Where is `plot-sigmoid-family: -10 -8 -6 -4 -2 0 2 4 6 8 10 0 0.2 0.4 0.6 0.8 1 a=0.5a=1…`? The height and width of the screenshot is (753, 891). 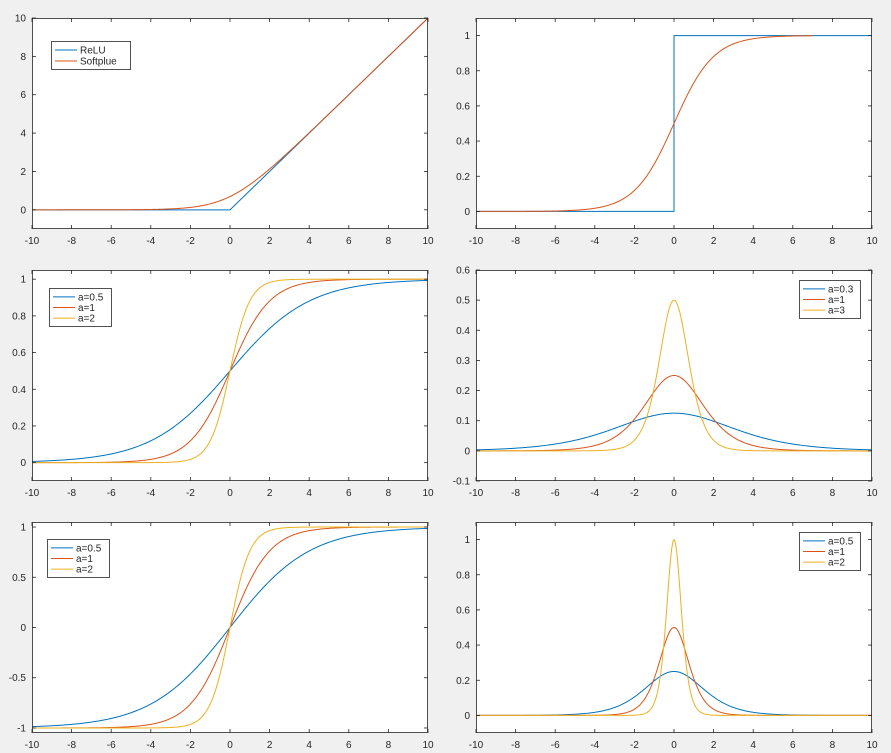
plot-sigmoid-family: -10 -8 -6 -4 -2 0 2 4 6 8 10 0 0.2 0.4 0.6 0.8 1 a=0.5a=1… is located at coordinates (223, 384).